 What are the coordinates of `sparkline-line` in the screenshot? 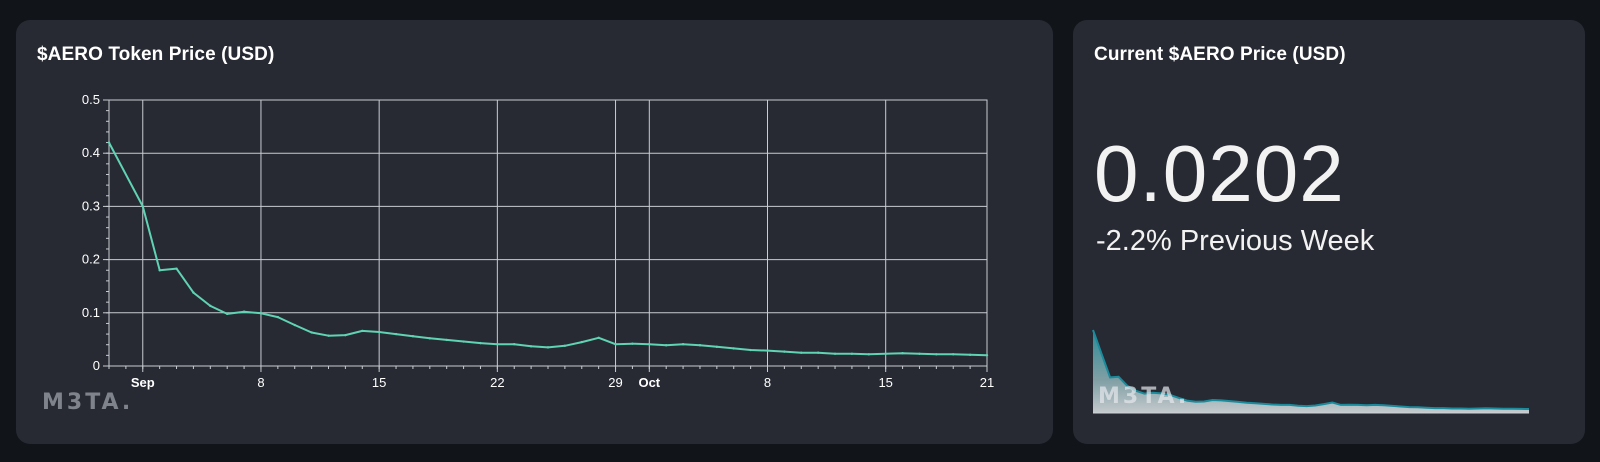 It's located at (1311, 369).